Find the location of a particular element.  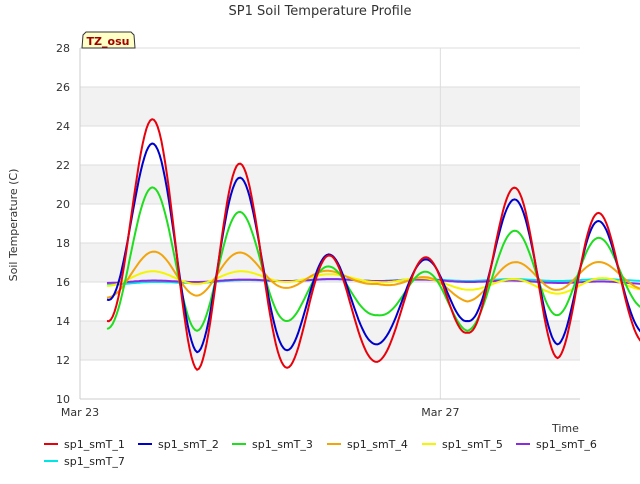

y-tick-label: 22 is located at coordinates (63, 165).